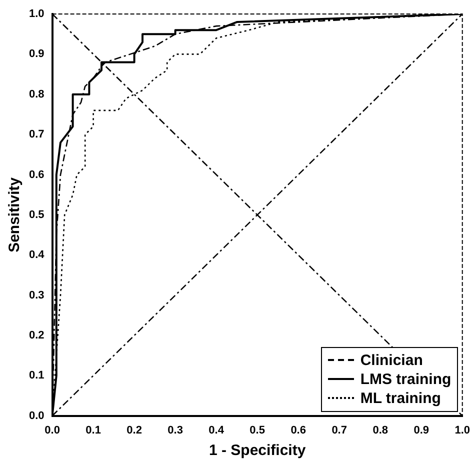 This screenshot has width=473, height=464. I want to click on y-tick-label: 0.2, so click(36, 335).